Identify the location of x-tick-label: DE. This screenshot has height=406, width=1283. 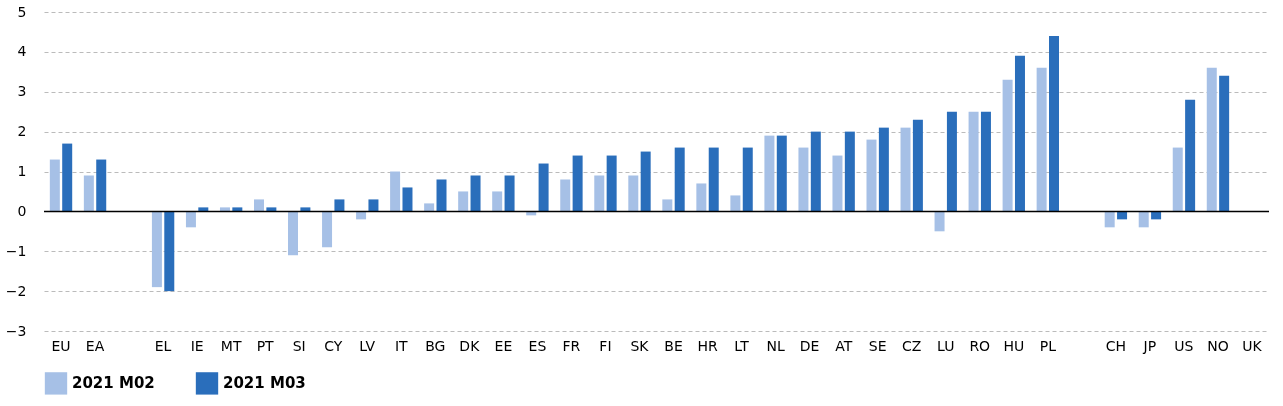
(809, 345).